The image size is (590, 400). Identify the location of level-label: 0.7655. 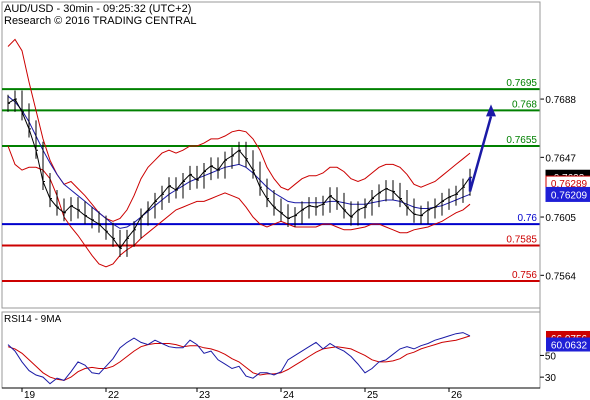
(521, 140).